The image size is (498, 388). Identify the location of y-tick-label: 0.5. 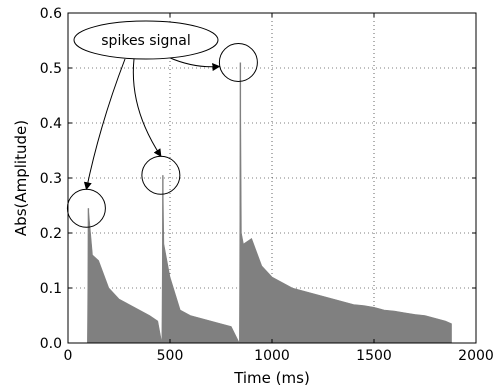
(51, 69).